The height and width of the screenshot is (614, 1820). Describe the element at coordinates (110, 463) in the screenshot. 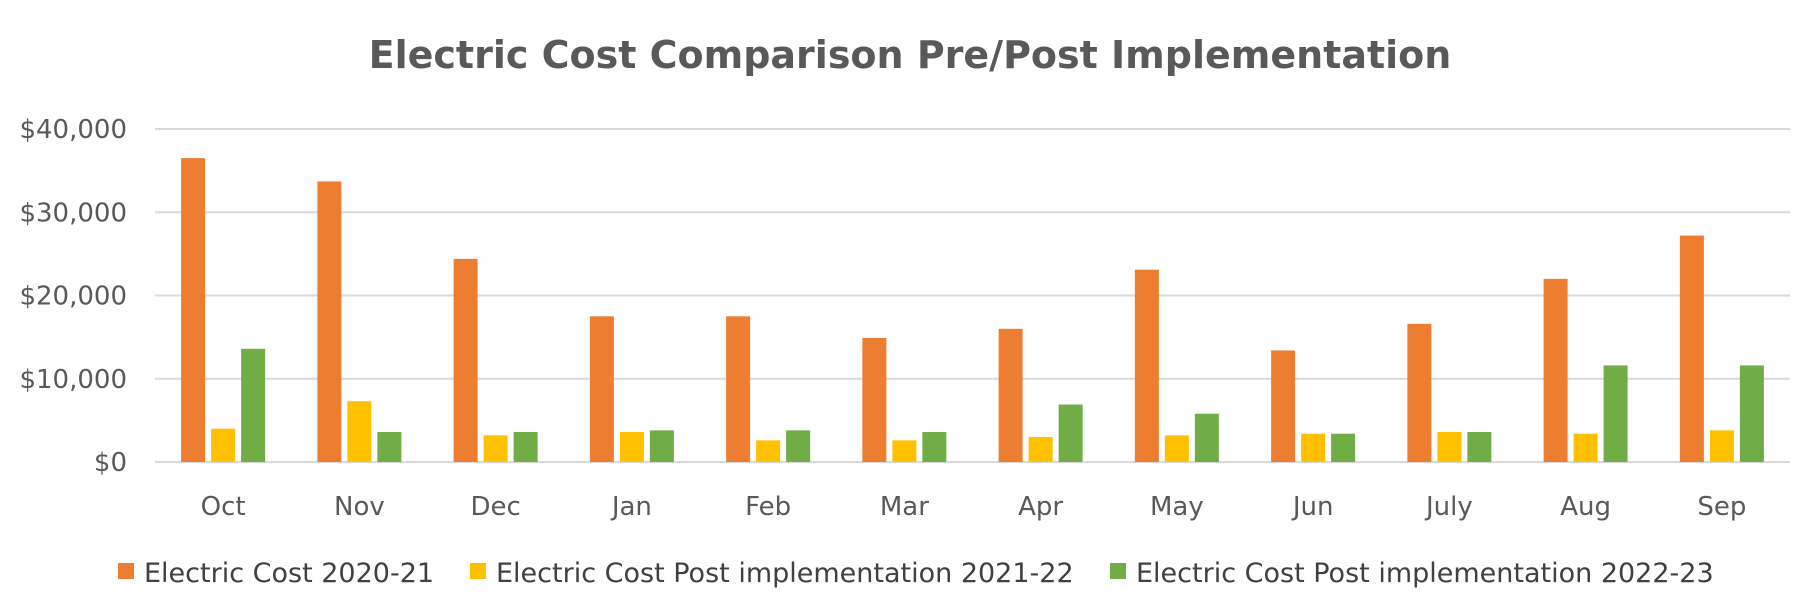

I see `y-tick-label: $0` at that location.